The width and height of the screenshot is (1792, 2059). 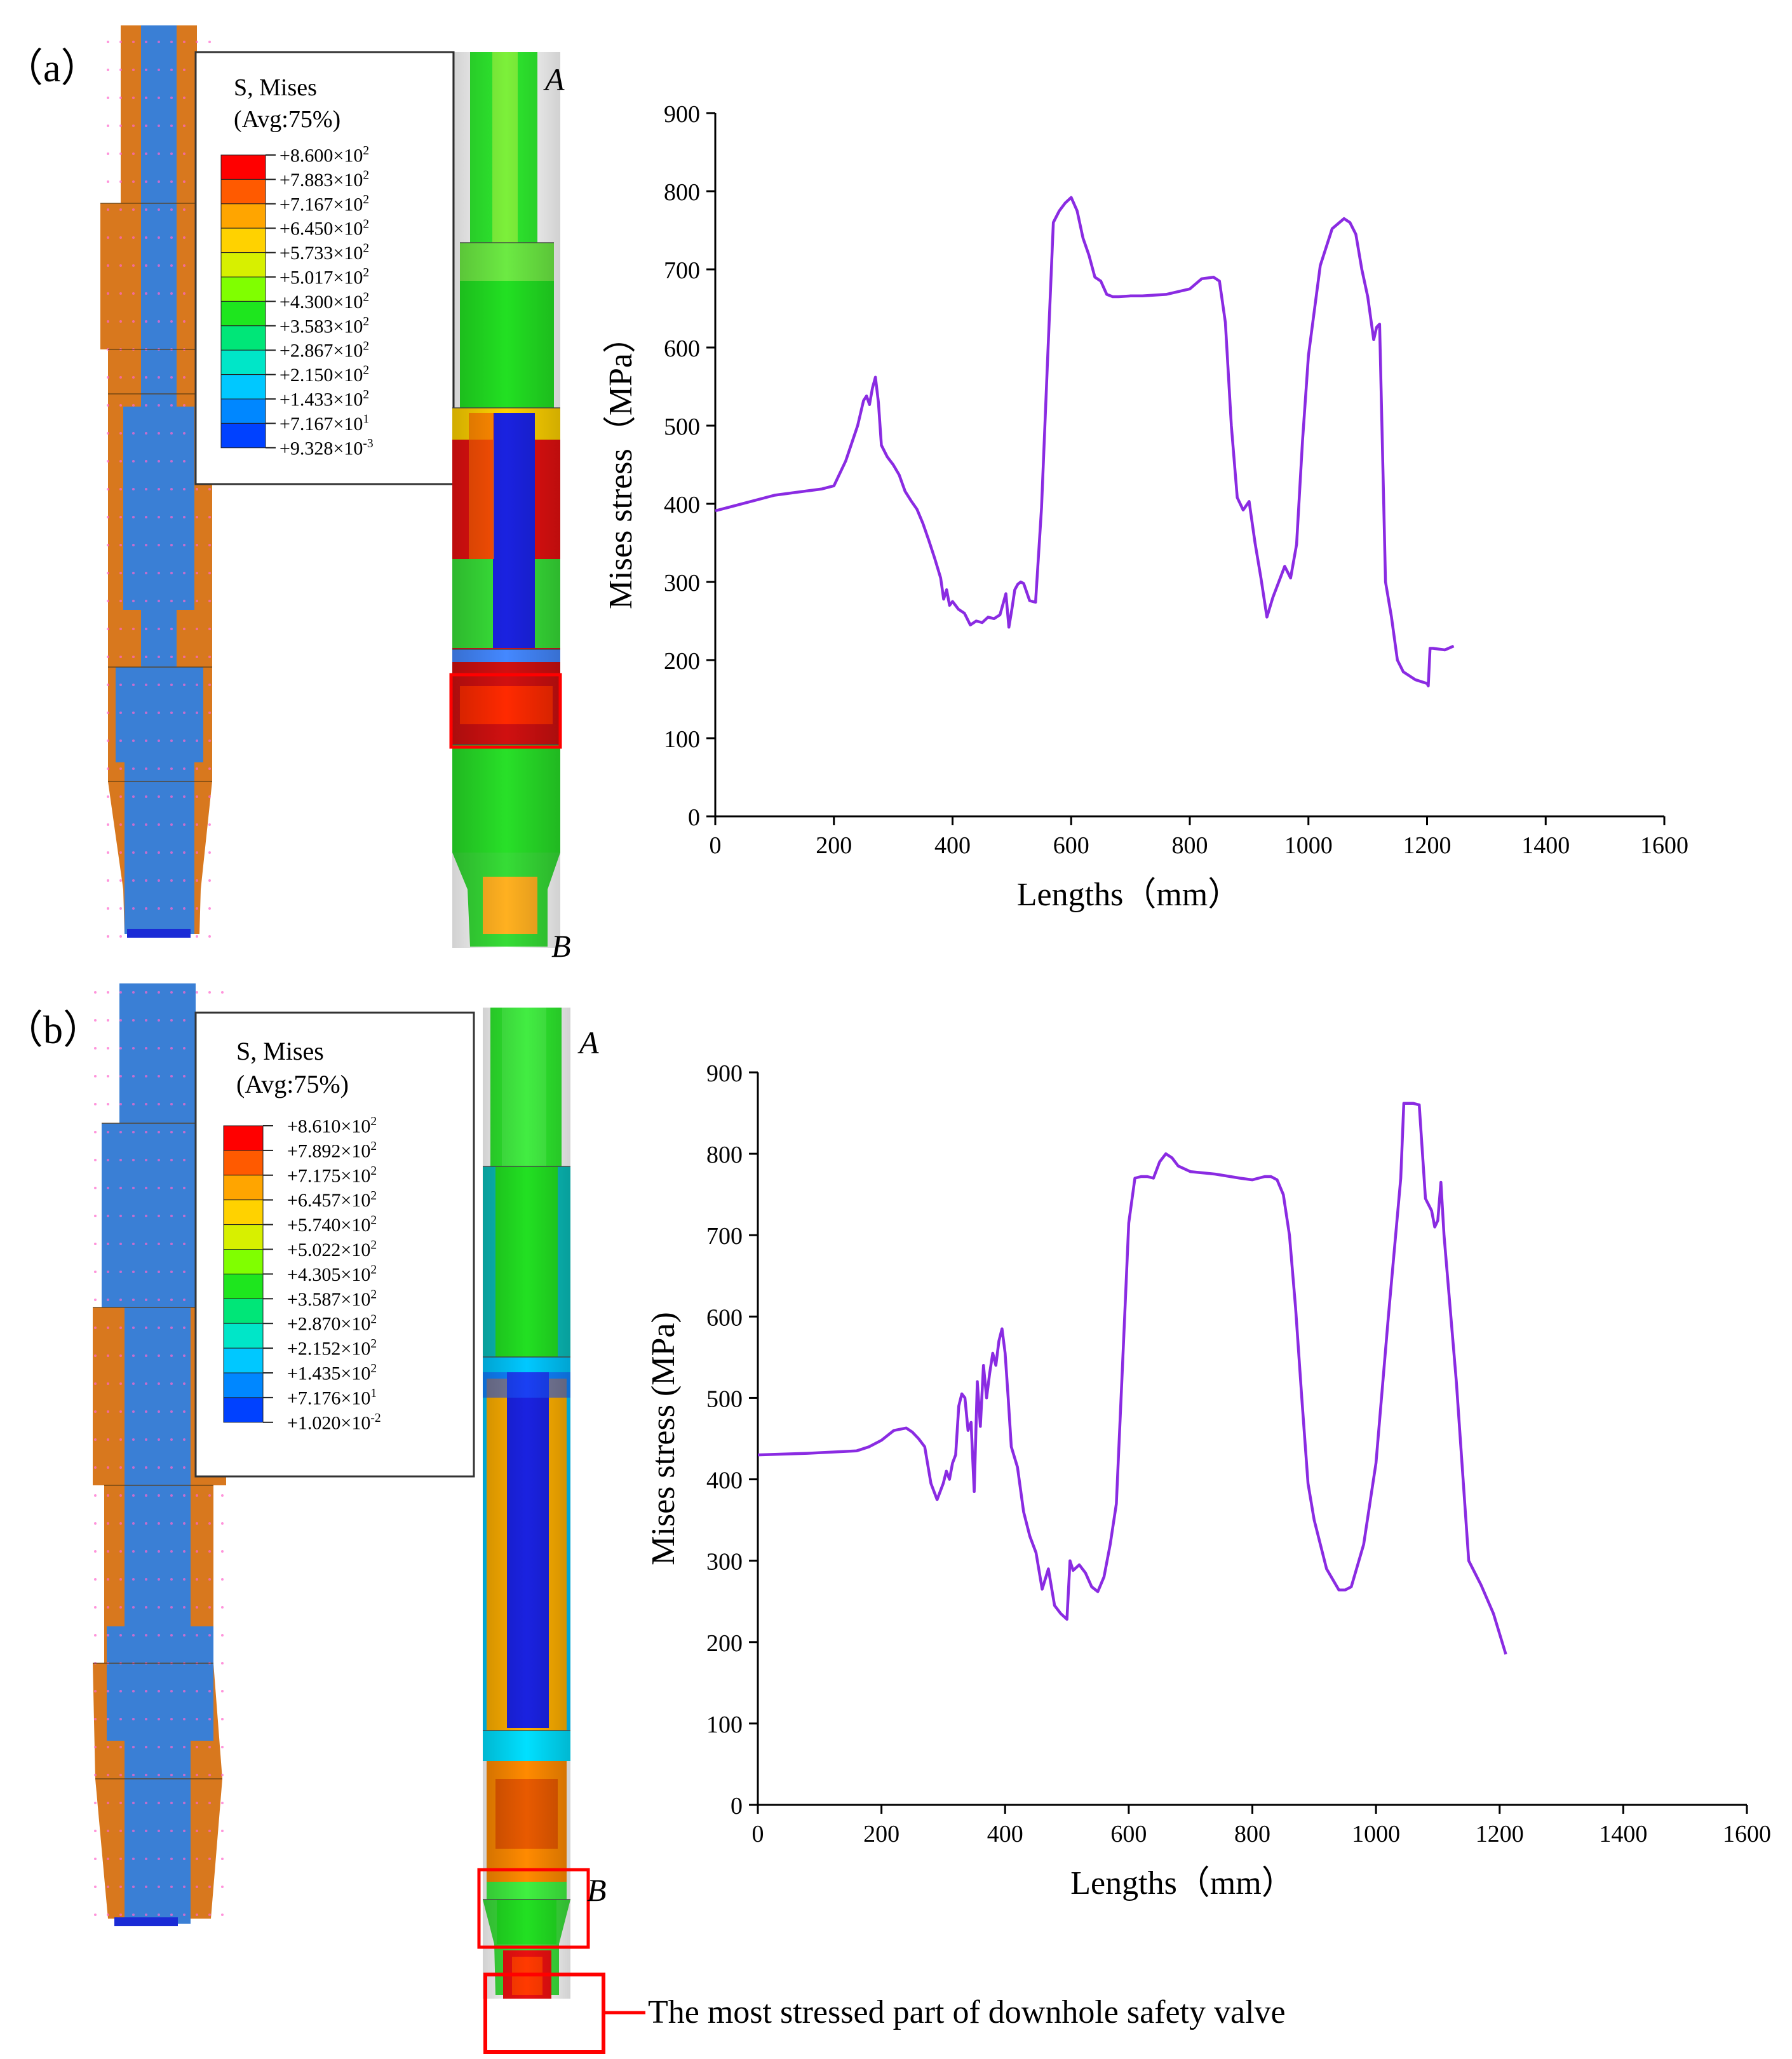 I want to click on legend-value: +6.450×102, so click(x=324, y=228).